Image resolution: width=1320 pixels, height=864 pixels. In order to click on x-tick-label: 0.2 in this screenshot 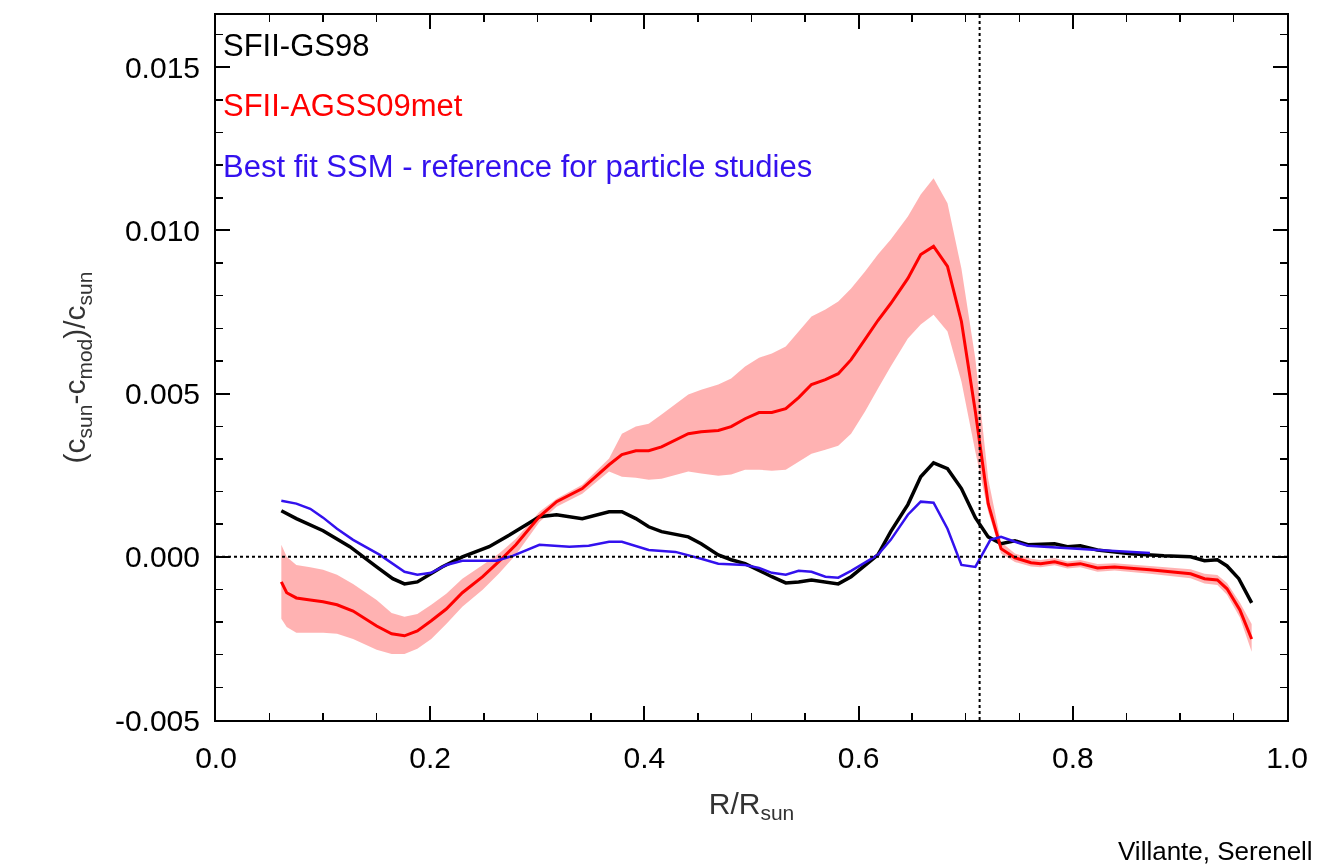, I will do `click(430, 757)`.